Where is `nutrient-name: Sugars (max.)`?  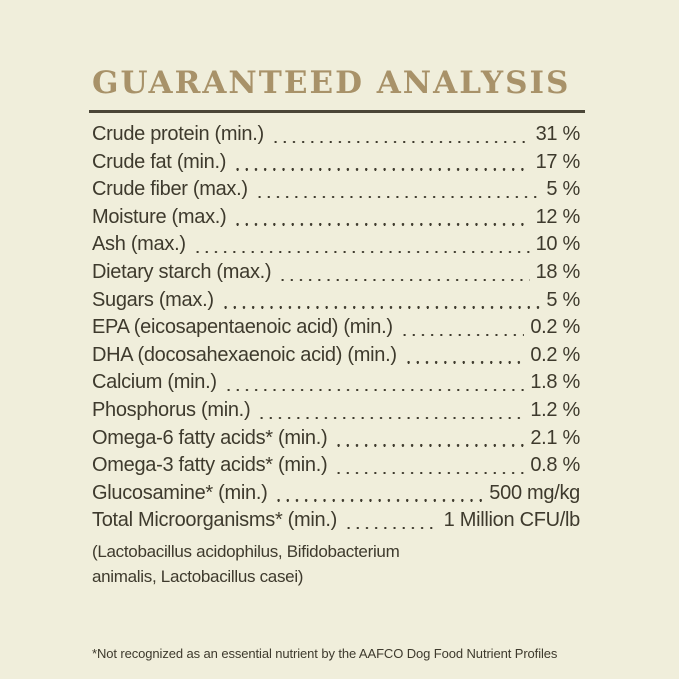 nutrient-name: Sugars (max.) is located at coordinates (153, 299).